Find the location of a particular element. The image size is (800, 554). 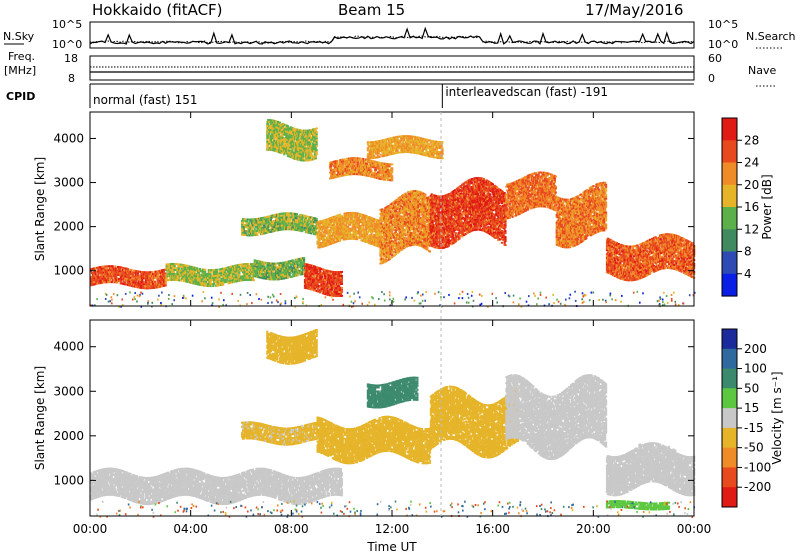

noise-panel-frame is located at coordinates (392, 35).